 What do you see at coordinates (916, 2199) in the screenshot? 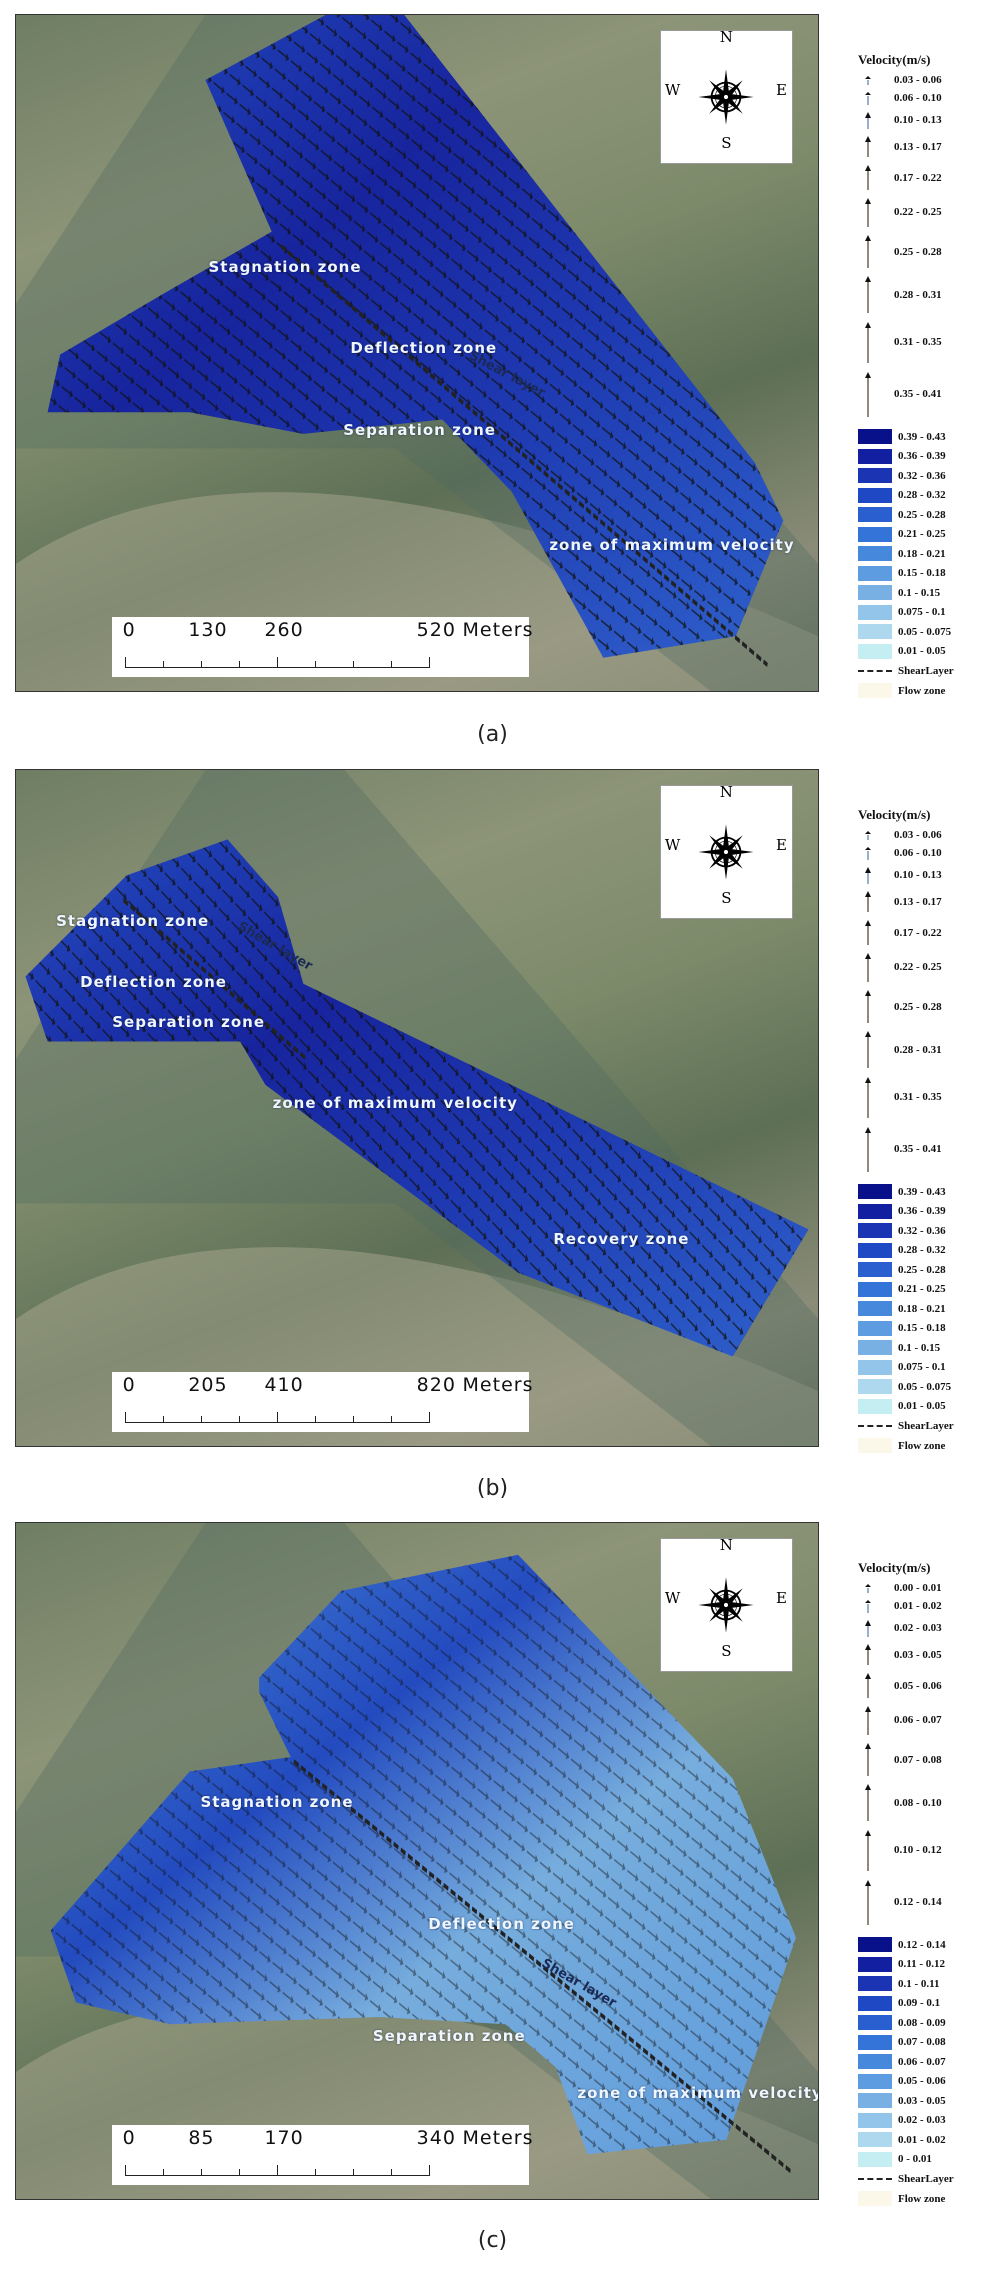
I see `legend-flow-item: Flow zone` at bounding box center [916, 2199].